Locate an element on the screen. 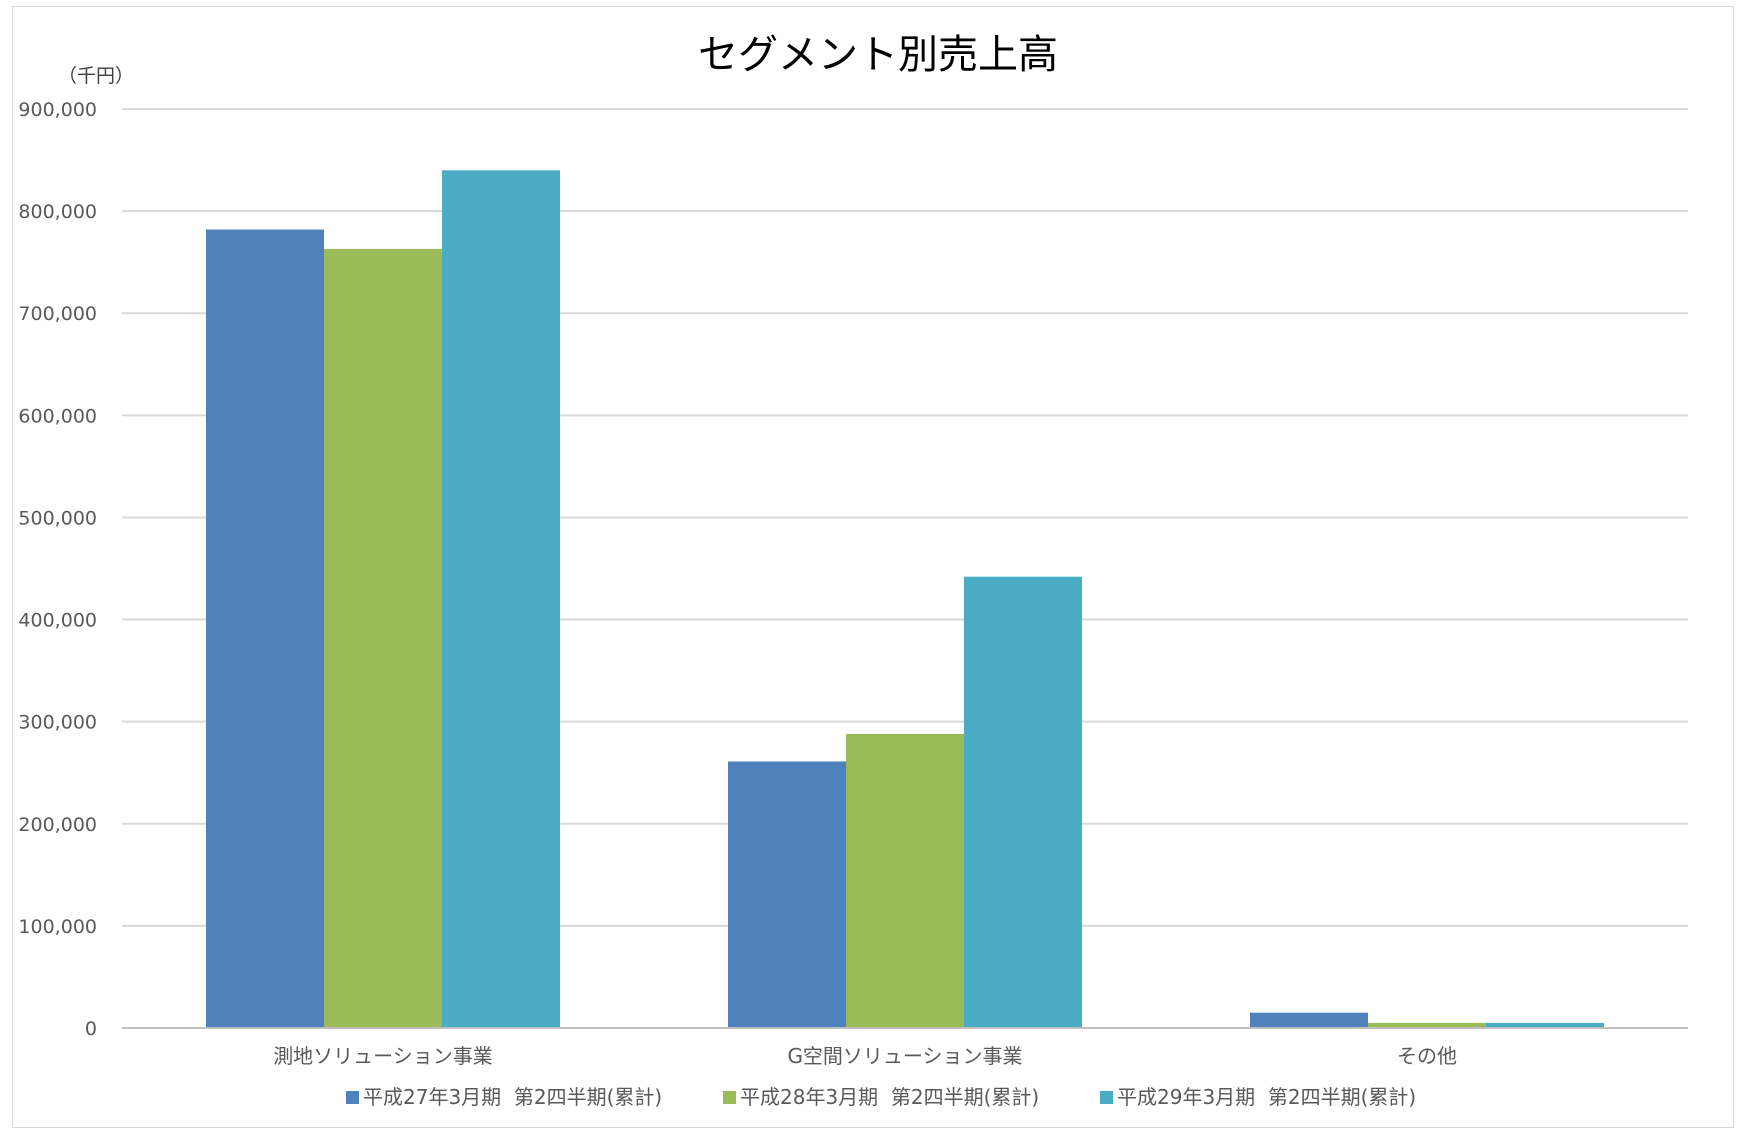  y-tick-label: 700,000 is located at coordinates (57, 314).